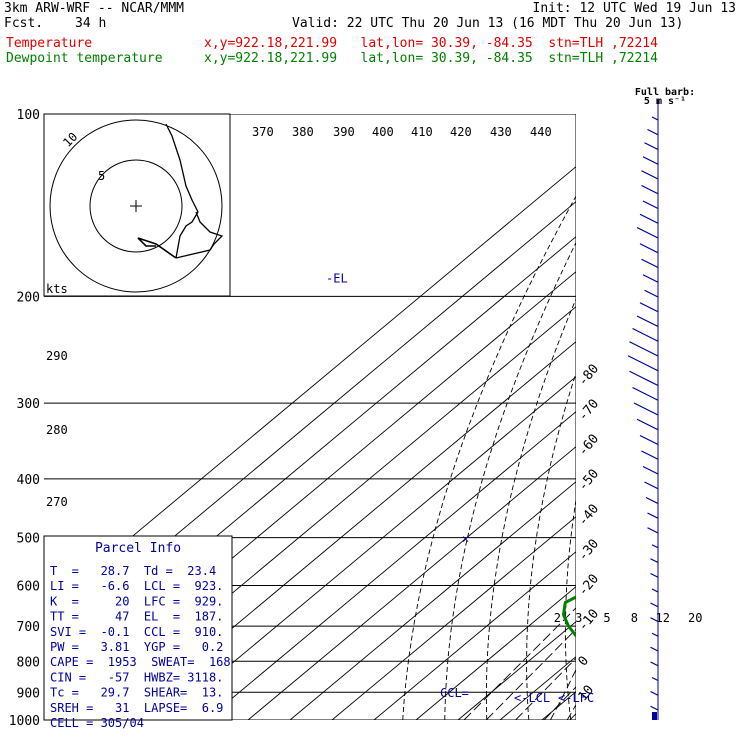 This screenshot has height=740, width=740. I want to click on parcel-info-title: Parcel Info, so click(138, 548).